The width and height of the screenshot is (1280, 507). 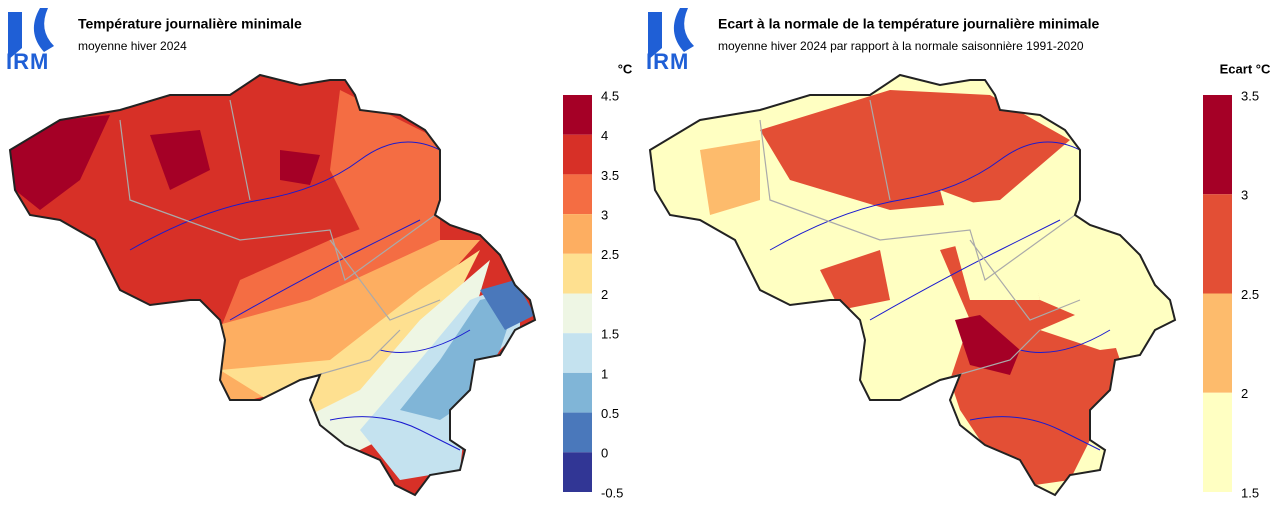 What do you see at coordinates (604, 373) in the screenshot?
I see `legend-tick-label: 1` at bounding box center [604, 373].